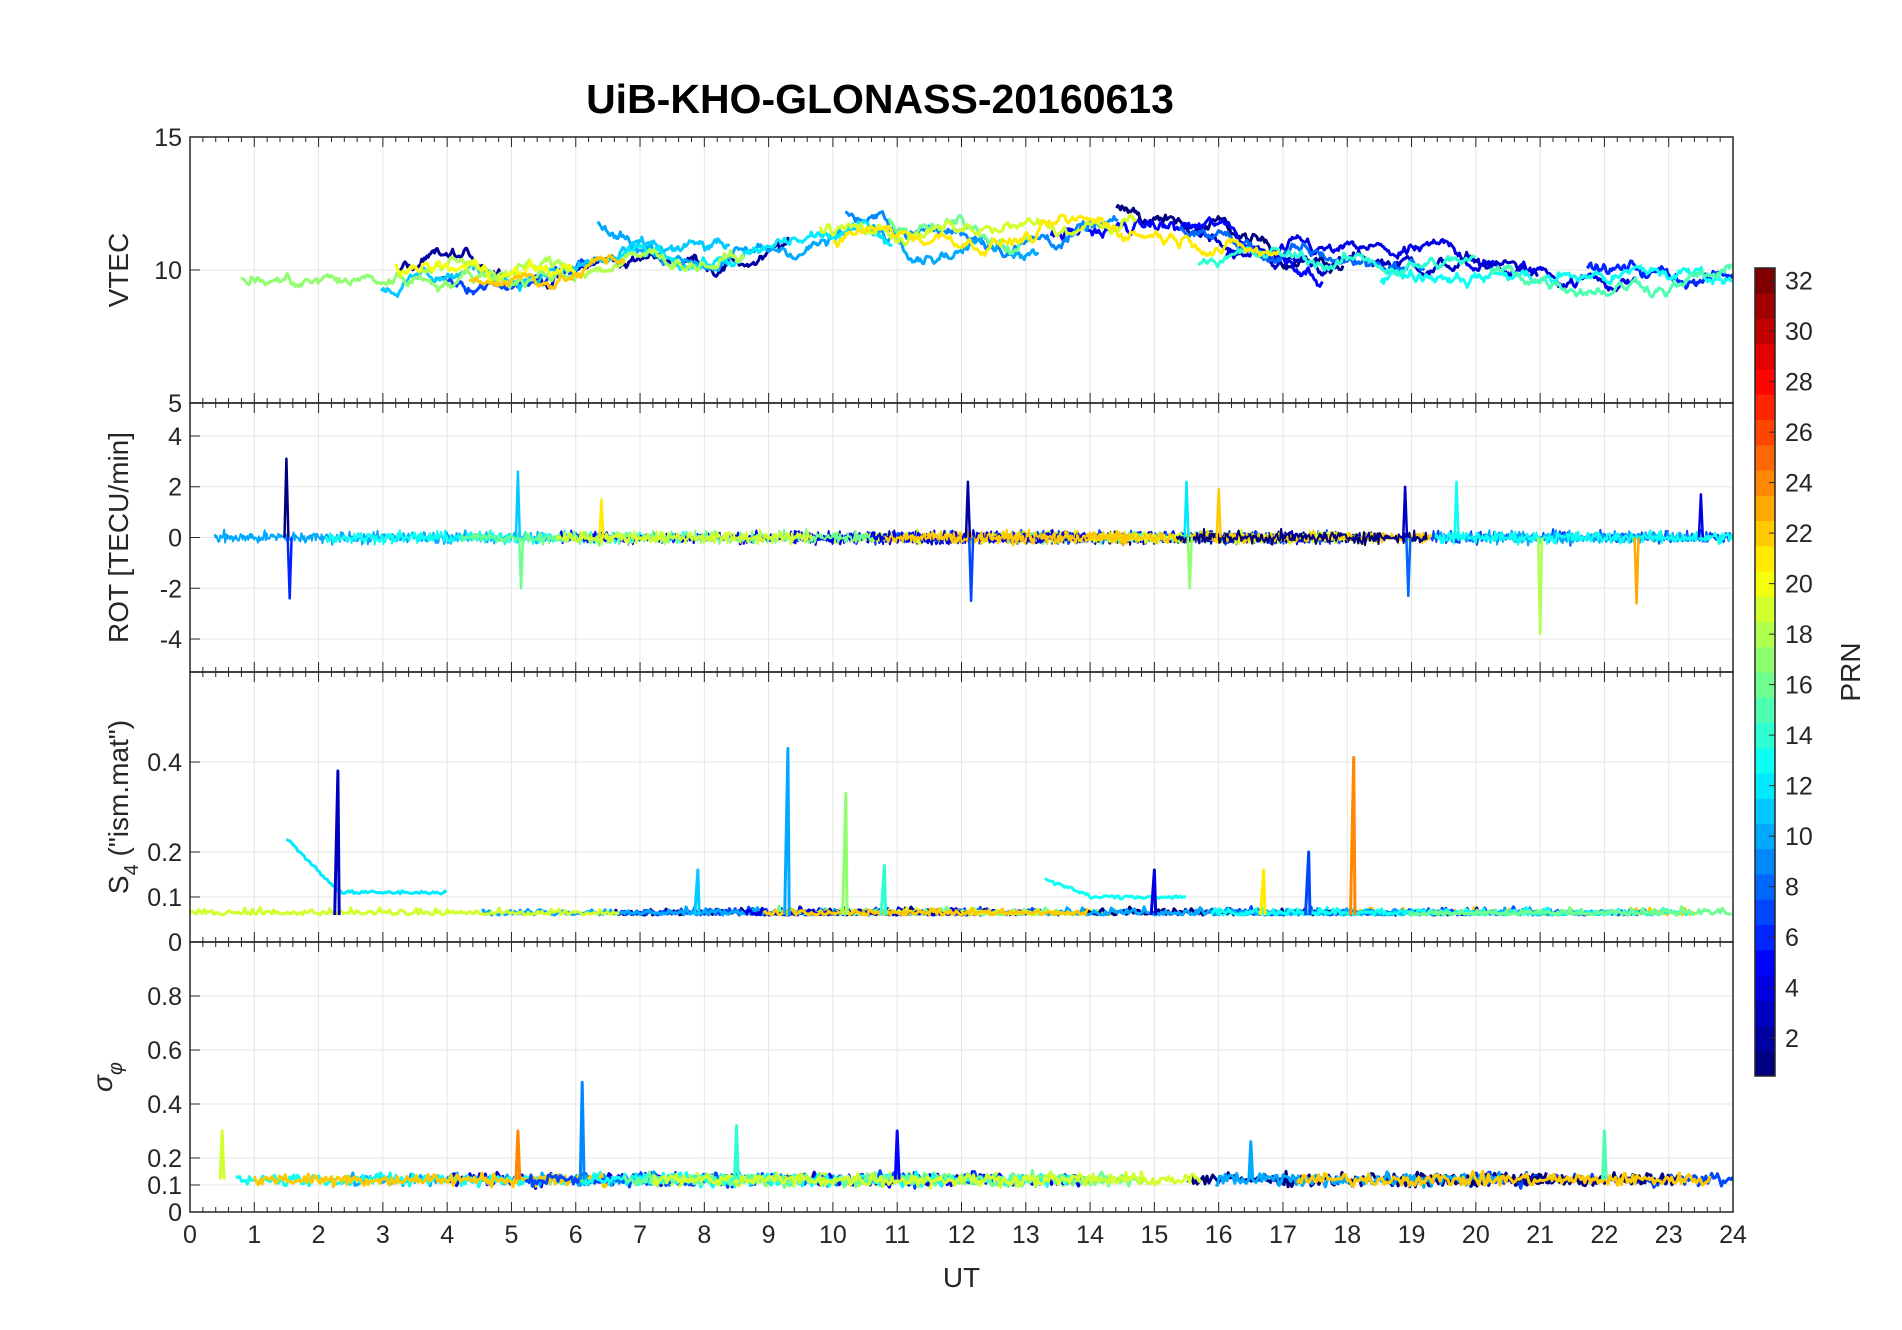  What do you see at coordinates (164, 853) in the screenshot?
I see `y-tick-label: 0.2` at bounding box center [164, 853].